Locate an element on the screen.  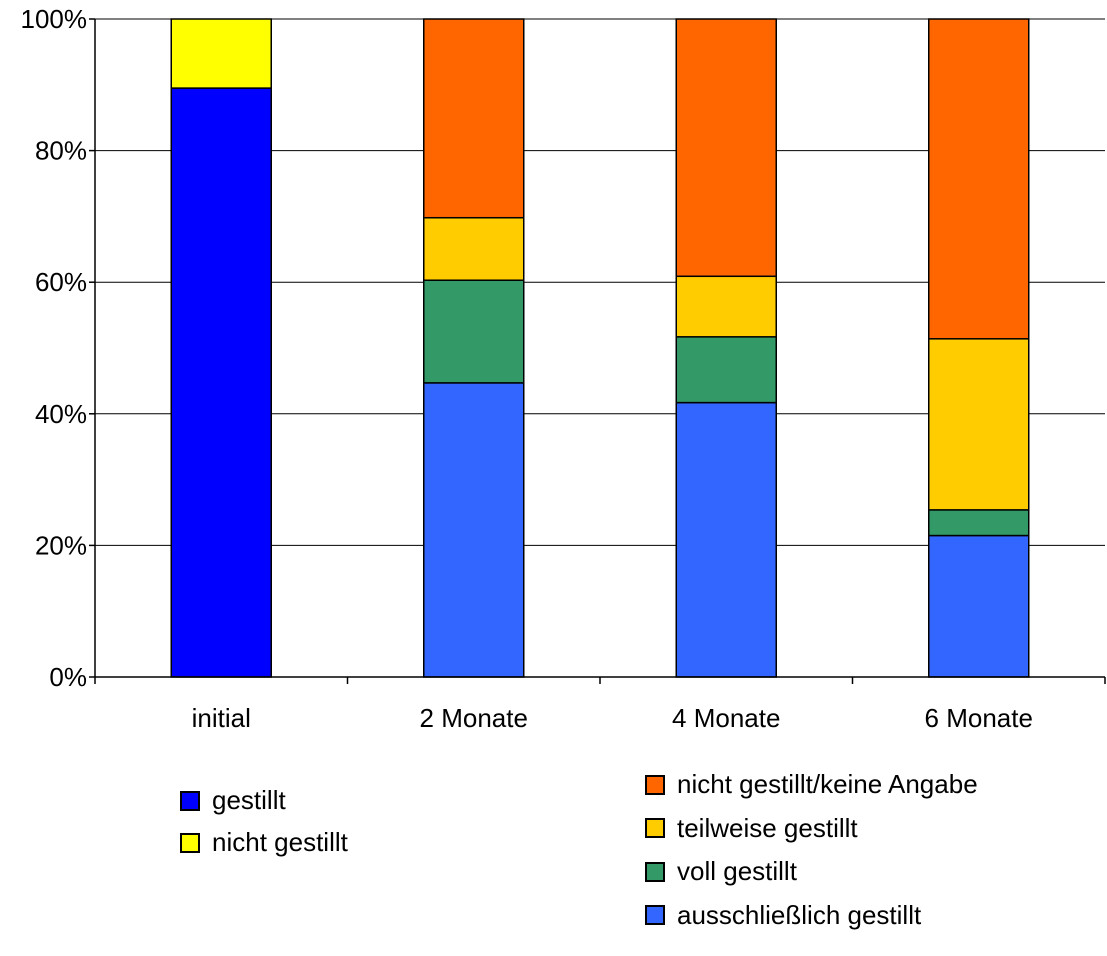
legend-label: gestillt is located at coordinates (249, 800).